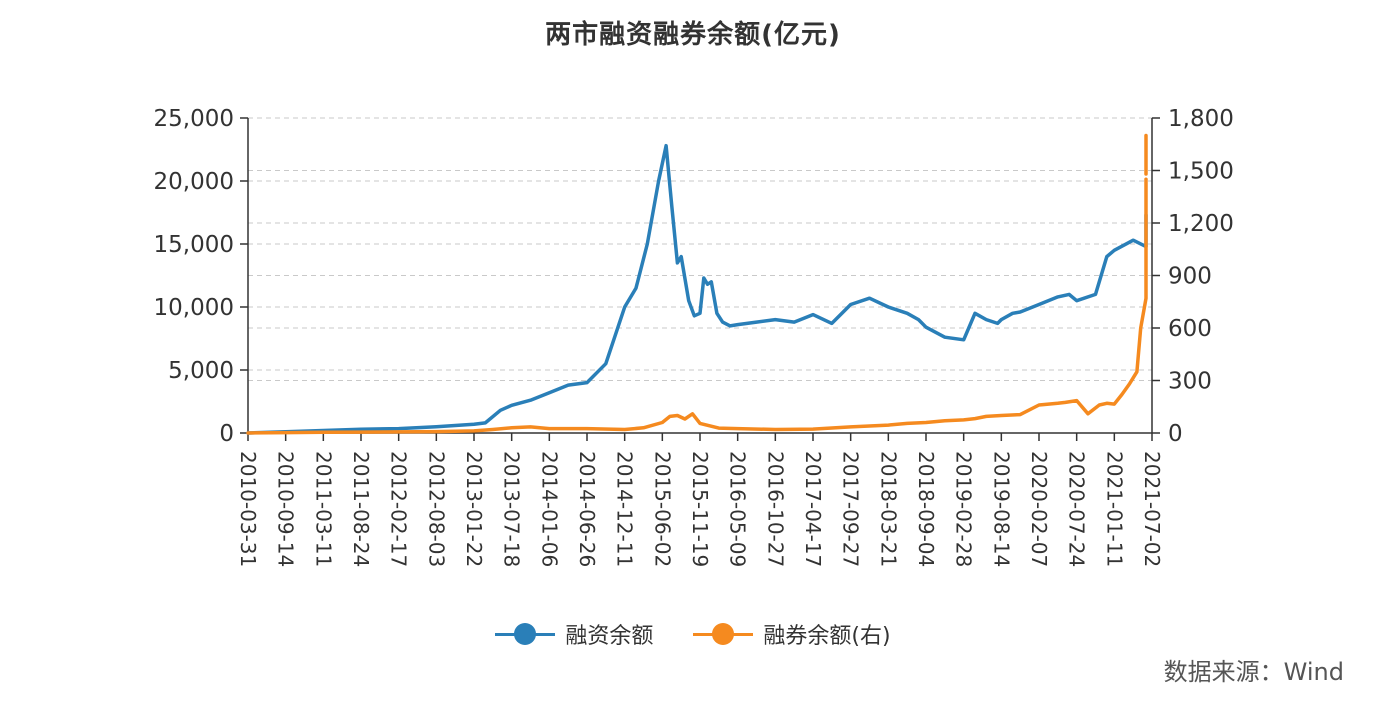  What do you see at coordinates (525, 634) in the screenshot?
I see `legend-swatch-financing` at bounding box center [525, 634].